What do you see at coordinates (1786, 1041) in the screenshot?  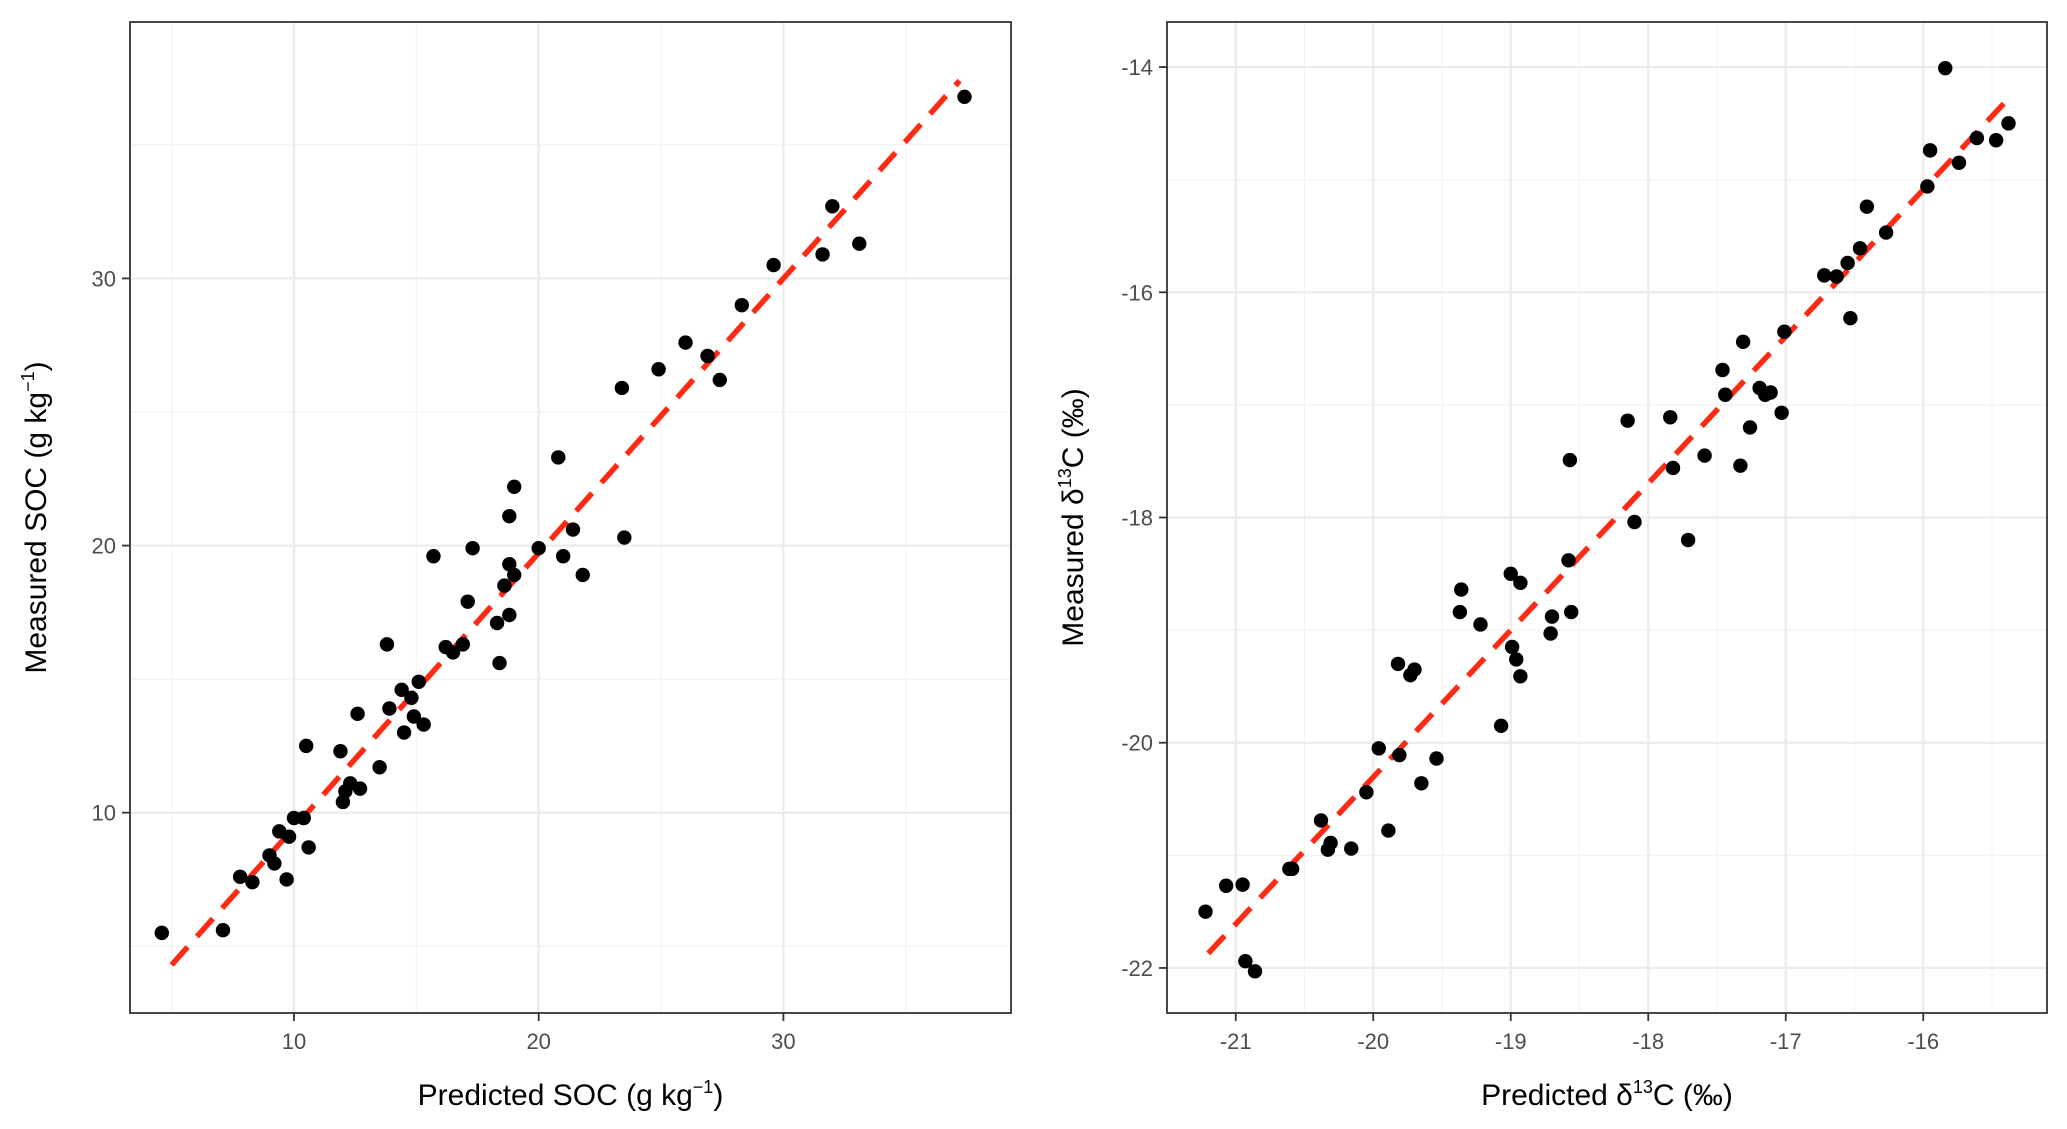 I see `x-tick-label: -17` at bounding box center [1786, 1041].